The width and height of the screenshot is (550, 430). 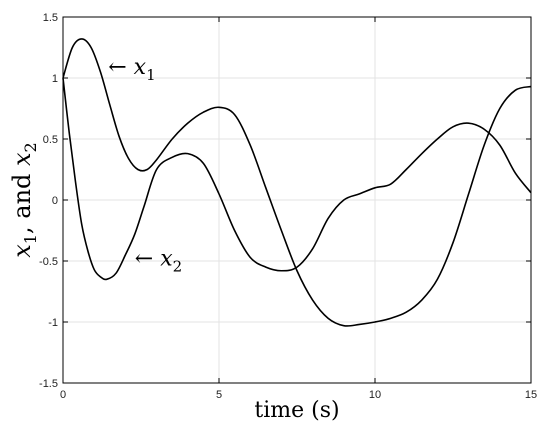 What do you see at coordinates (53, 323) in the screenshot?
I see `y-tick-label: -1` at bounding box center [53, 323].